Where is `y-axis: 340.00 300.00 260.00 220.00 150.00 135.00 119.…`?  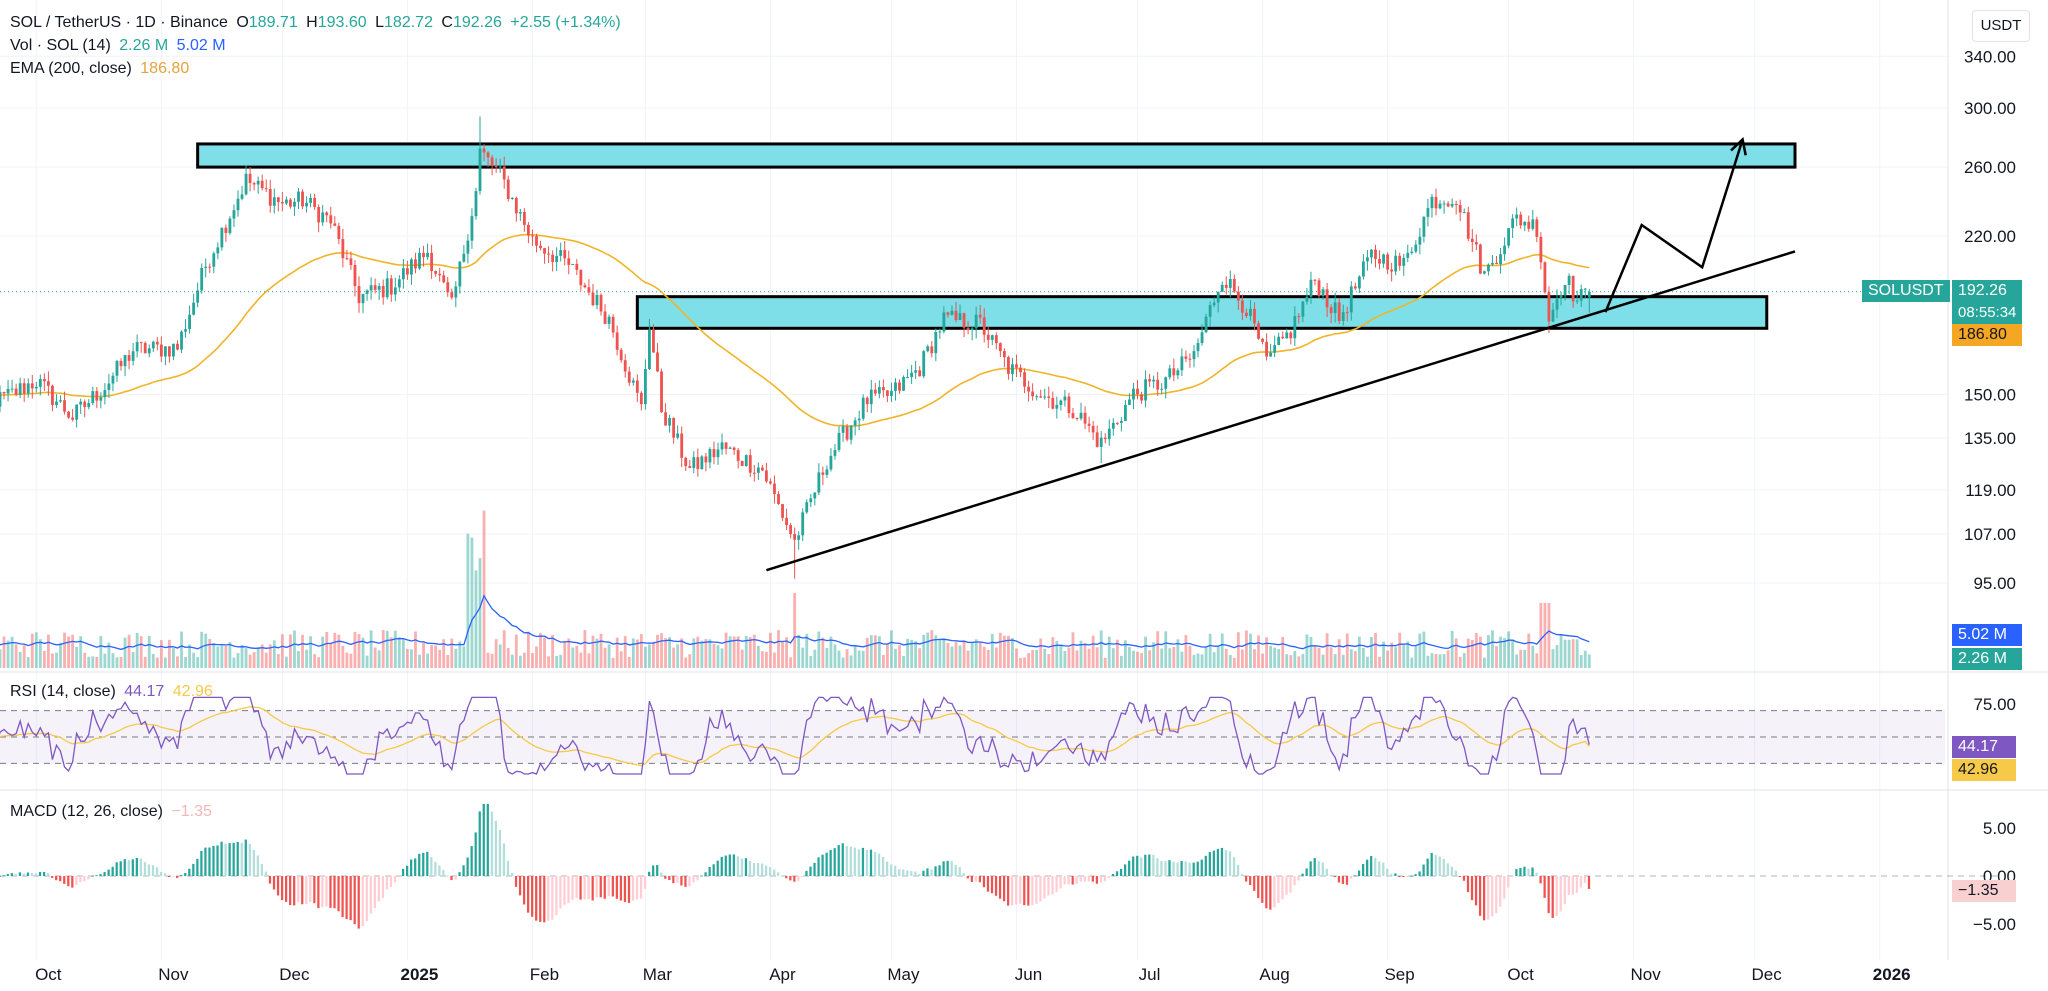
y-axis: 340.00 300.00 260.00 220.00 150.00 135.00 119.… is located at coordinates (1990, 490).